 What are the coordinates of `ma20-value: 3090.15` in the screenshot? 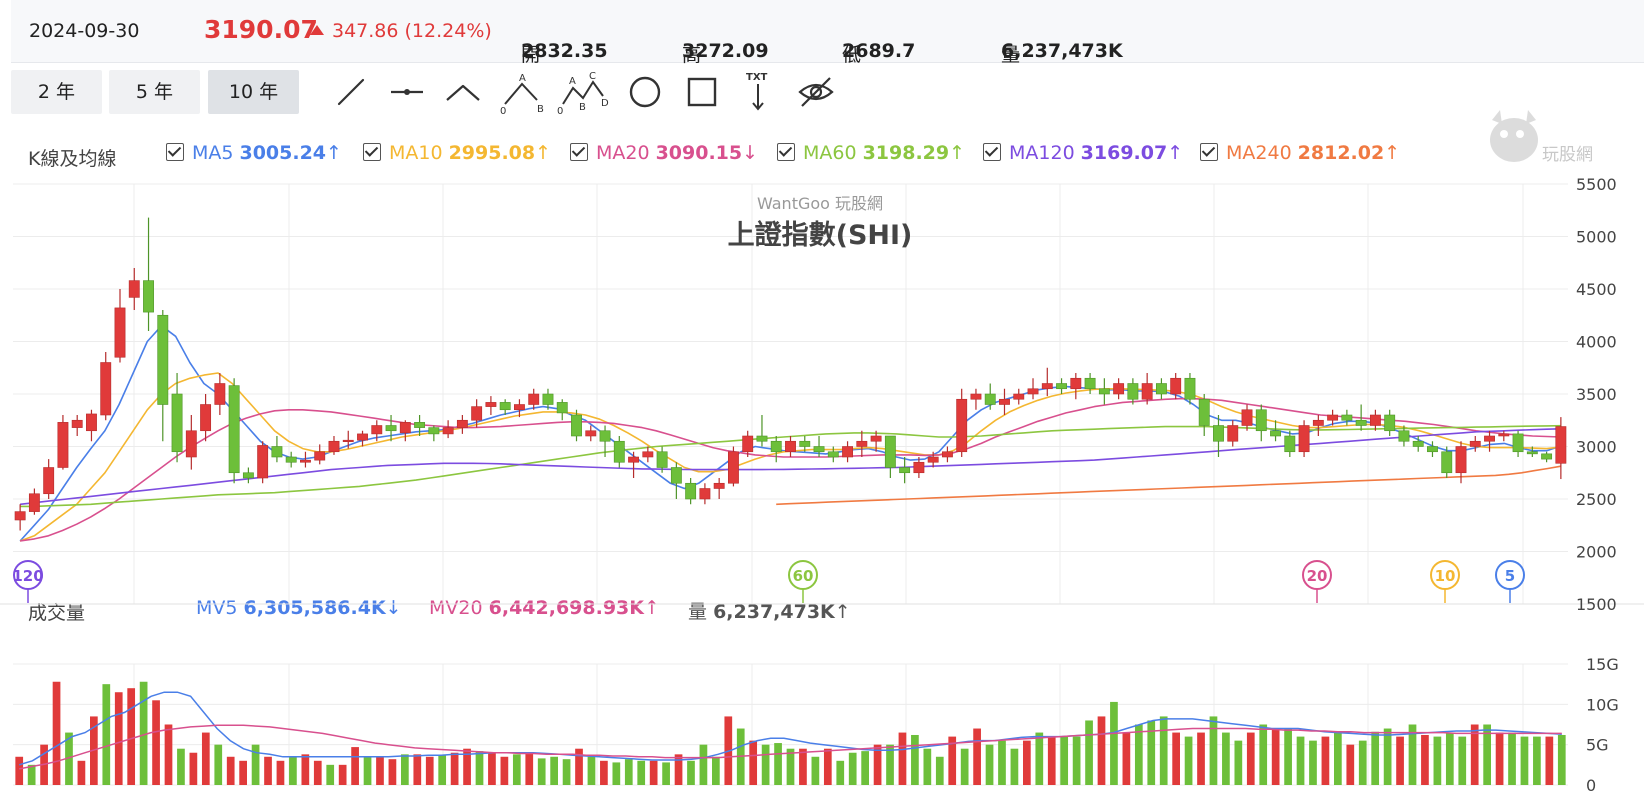 It's located at (699, 153).